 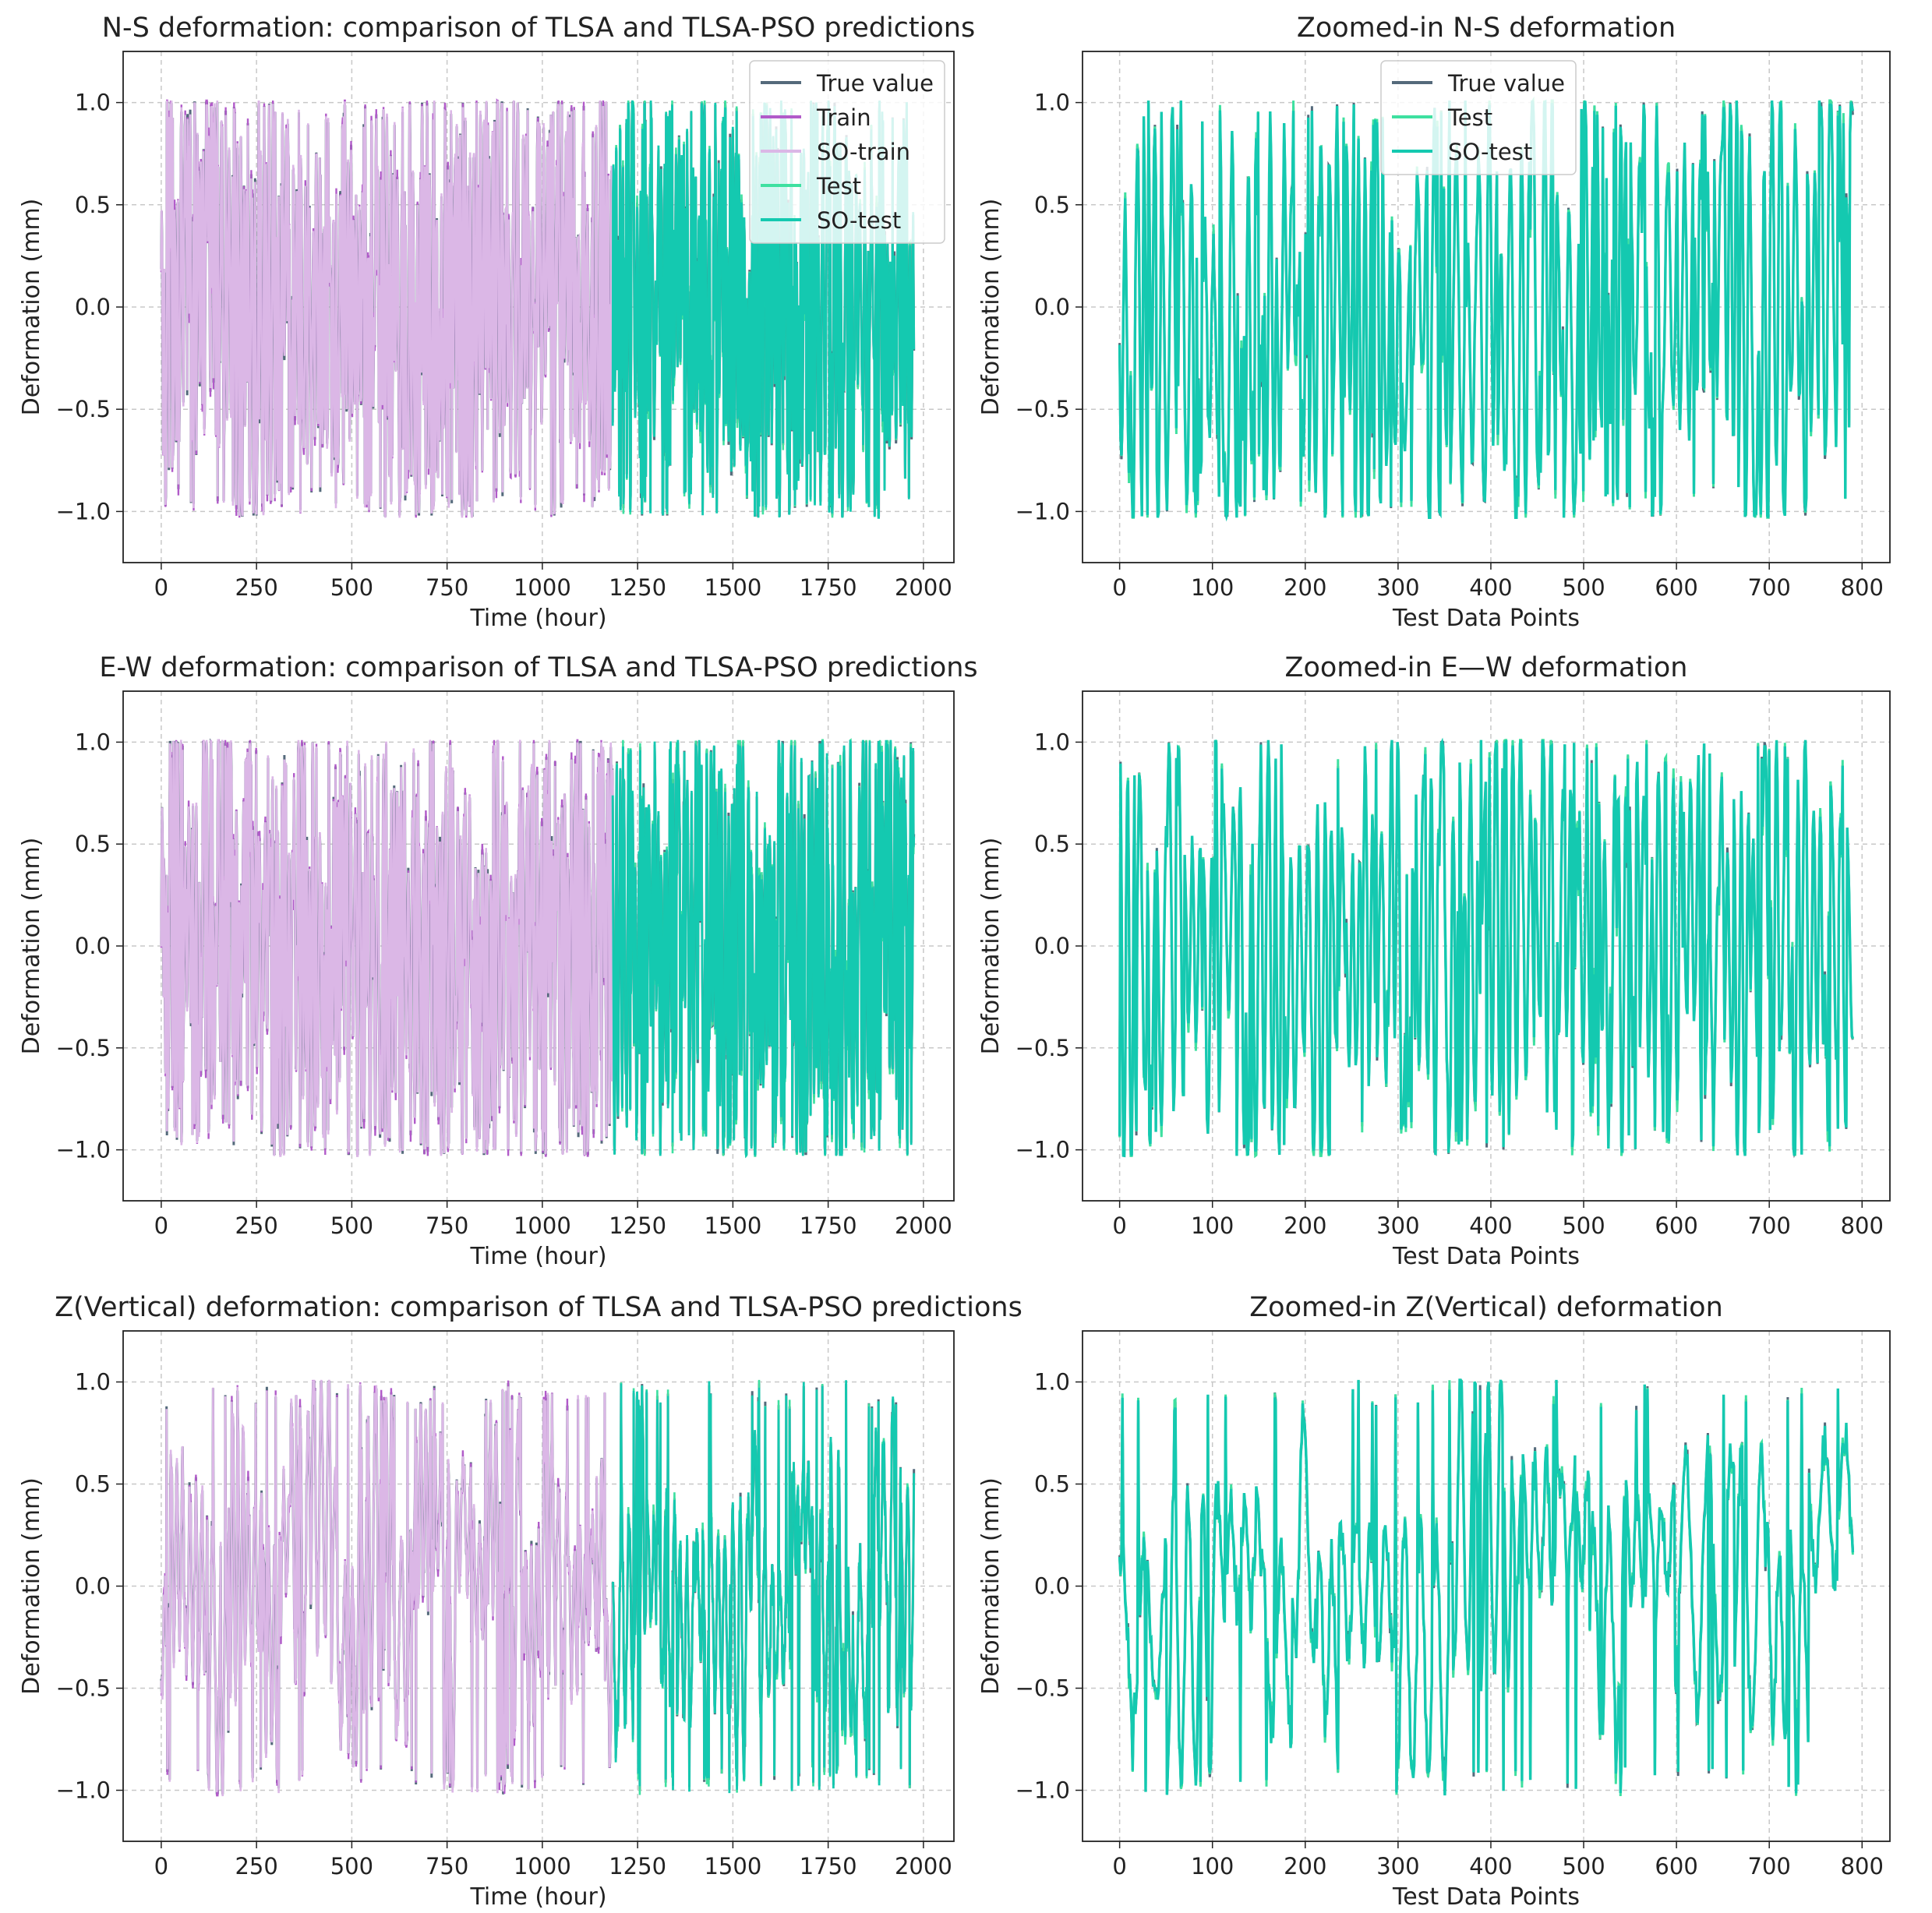 What do you see at coordinates (838, 186) in the screenshot?
I see `legend-label: Test` at bounding box center [838, 186].